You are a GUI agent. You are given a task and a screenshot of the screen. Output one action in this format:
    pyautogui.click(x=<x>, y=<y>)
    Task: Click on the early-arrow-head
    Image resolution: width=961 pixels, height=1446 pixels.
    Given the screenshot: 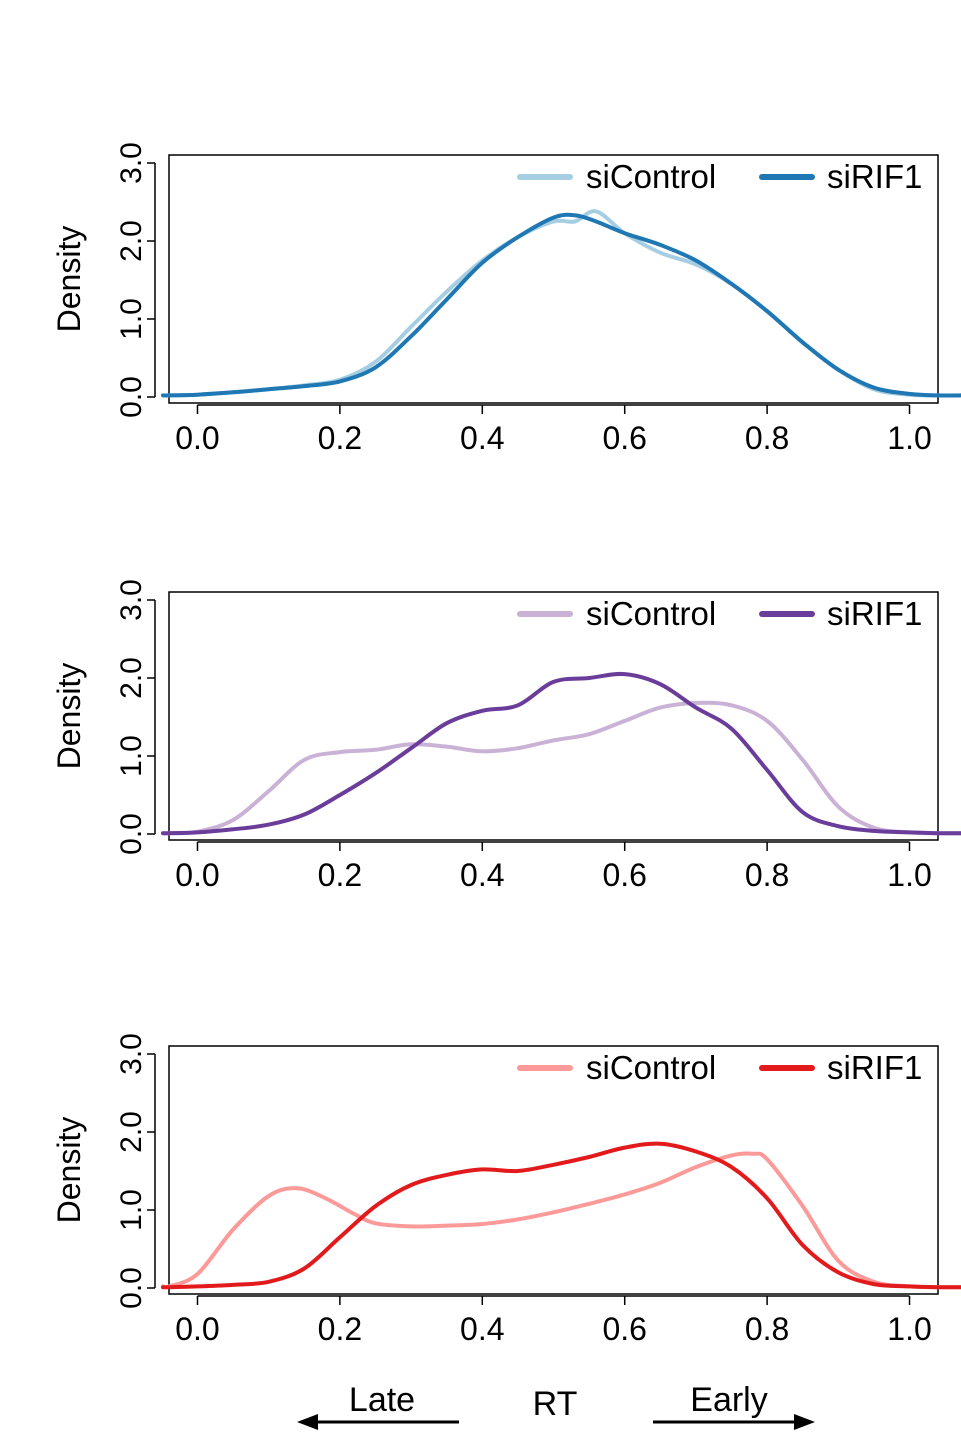 What is the action you would take?
    pyautogui.click(x=804, y=1422)
    